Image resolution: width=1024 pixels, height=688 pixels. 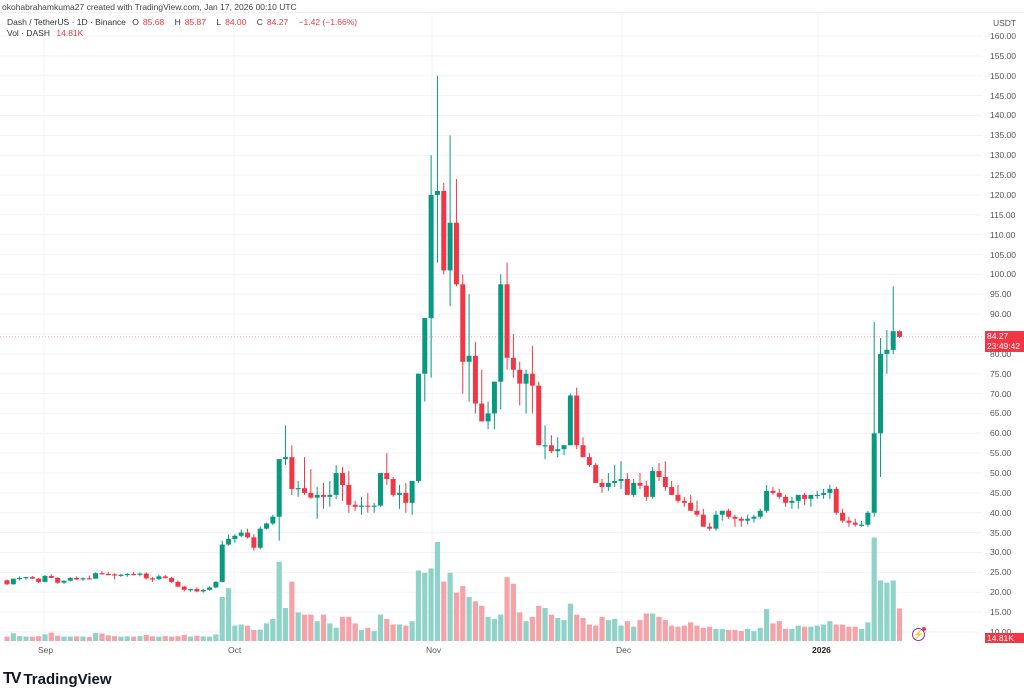 I want to click on tradingview-logo: TV TradingView, so click(x=57, y=679).